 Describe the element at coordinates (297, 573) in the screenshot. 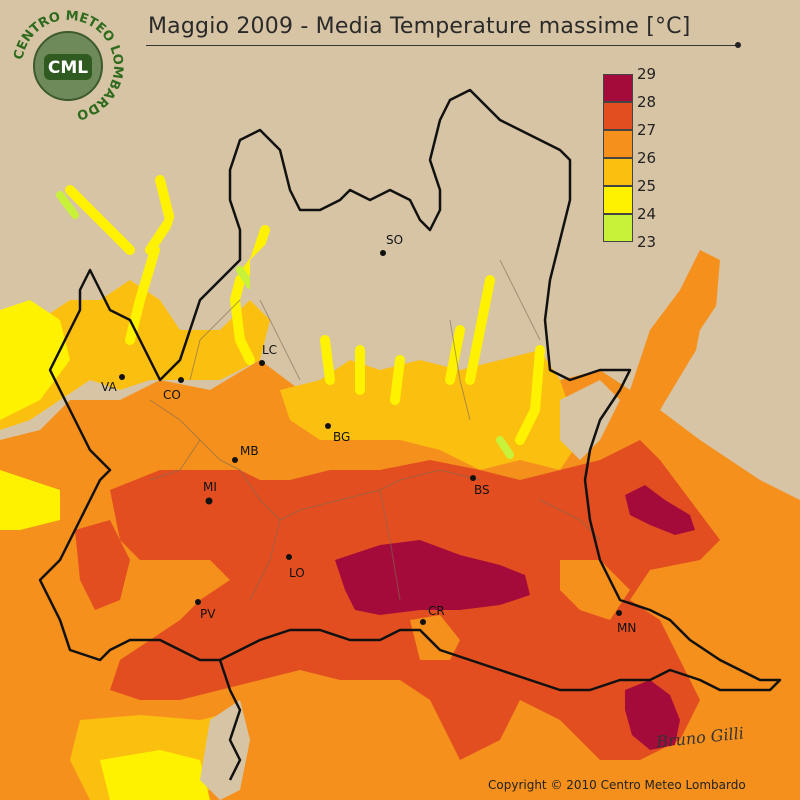

I see `city-label-lo: LO` at that location.